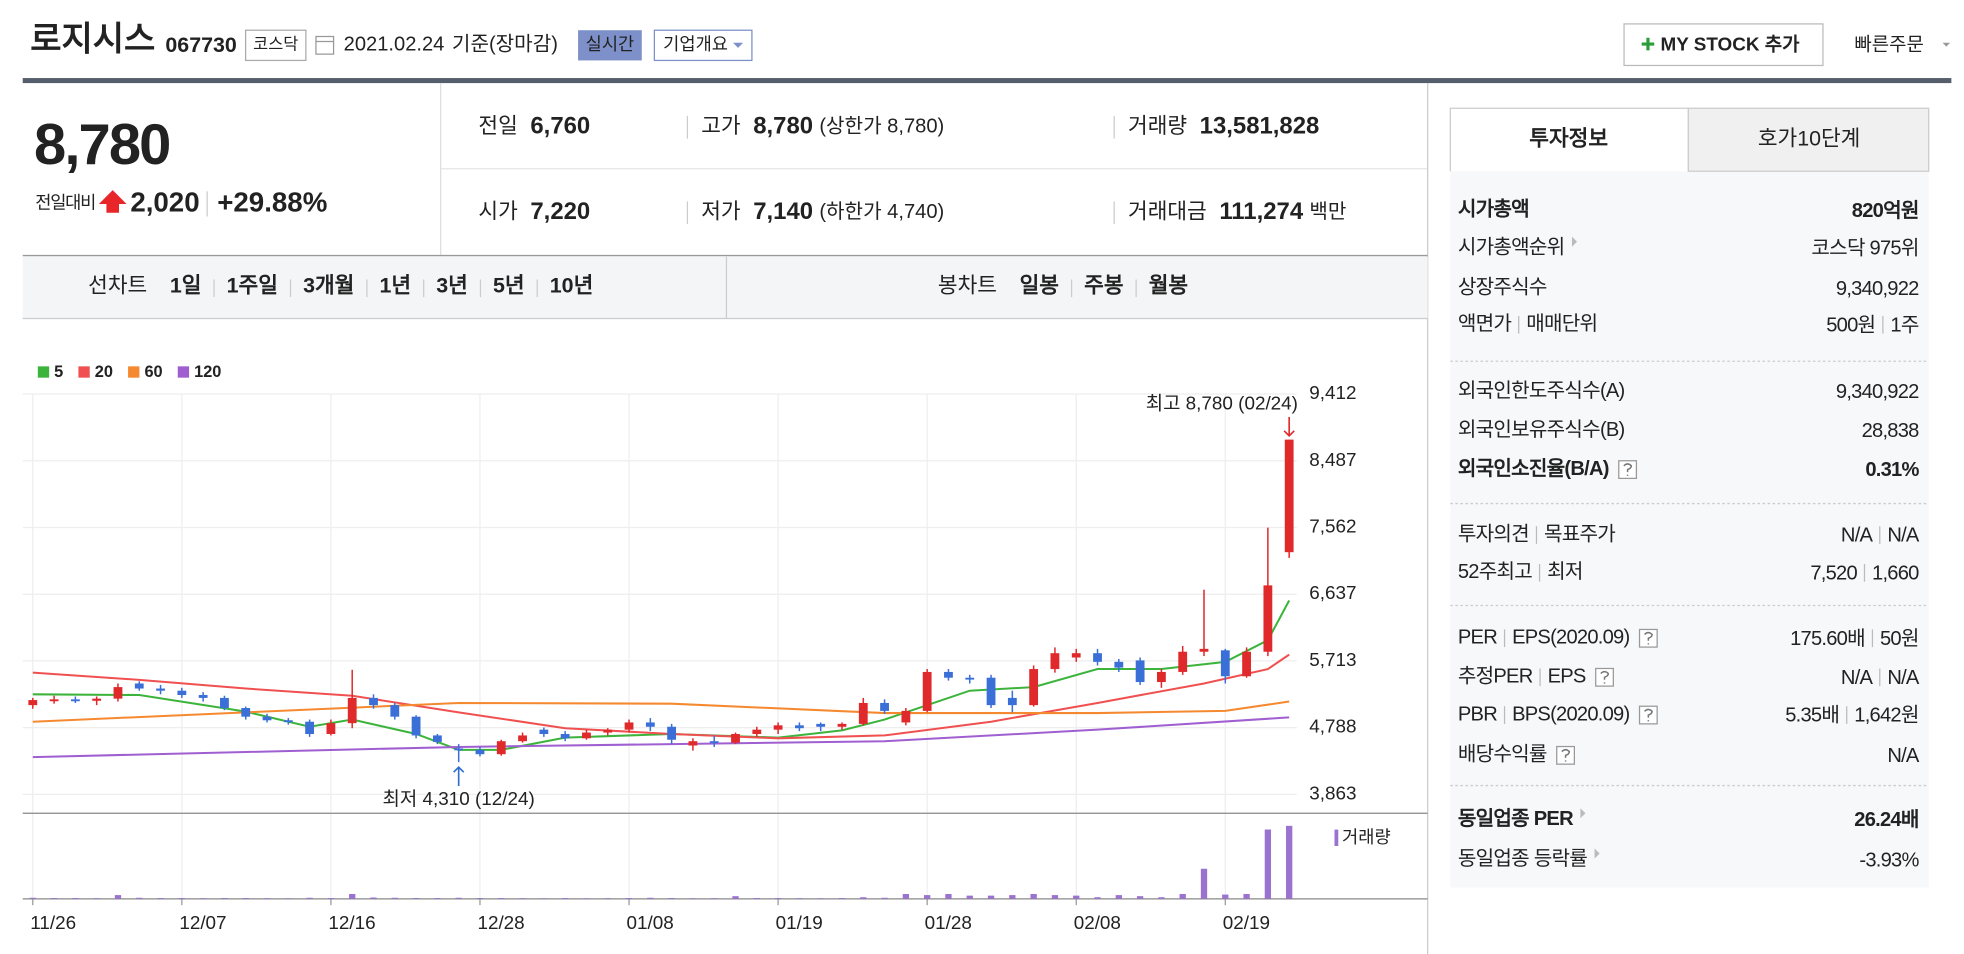 This screenshot has height=954, width=1964. What do you see at coordinates (498, 211) in the screenshot?
I see `quote-label: 시가` at bounding box center [498, 211].